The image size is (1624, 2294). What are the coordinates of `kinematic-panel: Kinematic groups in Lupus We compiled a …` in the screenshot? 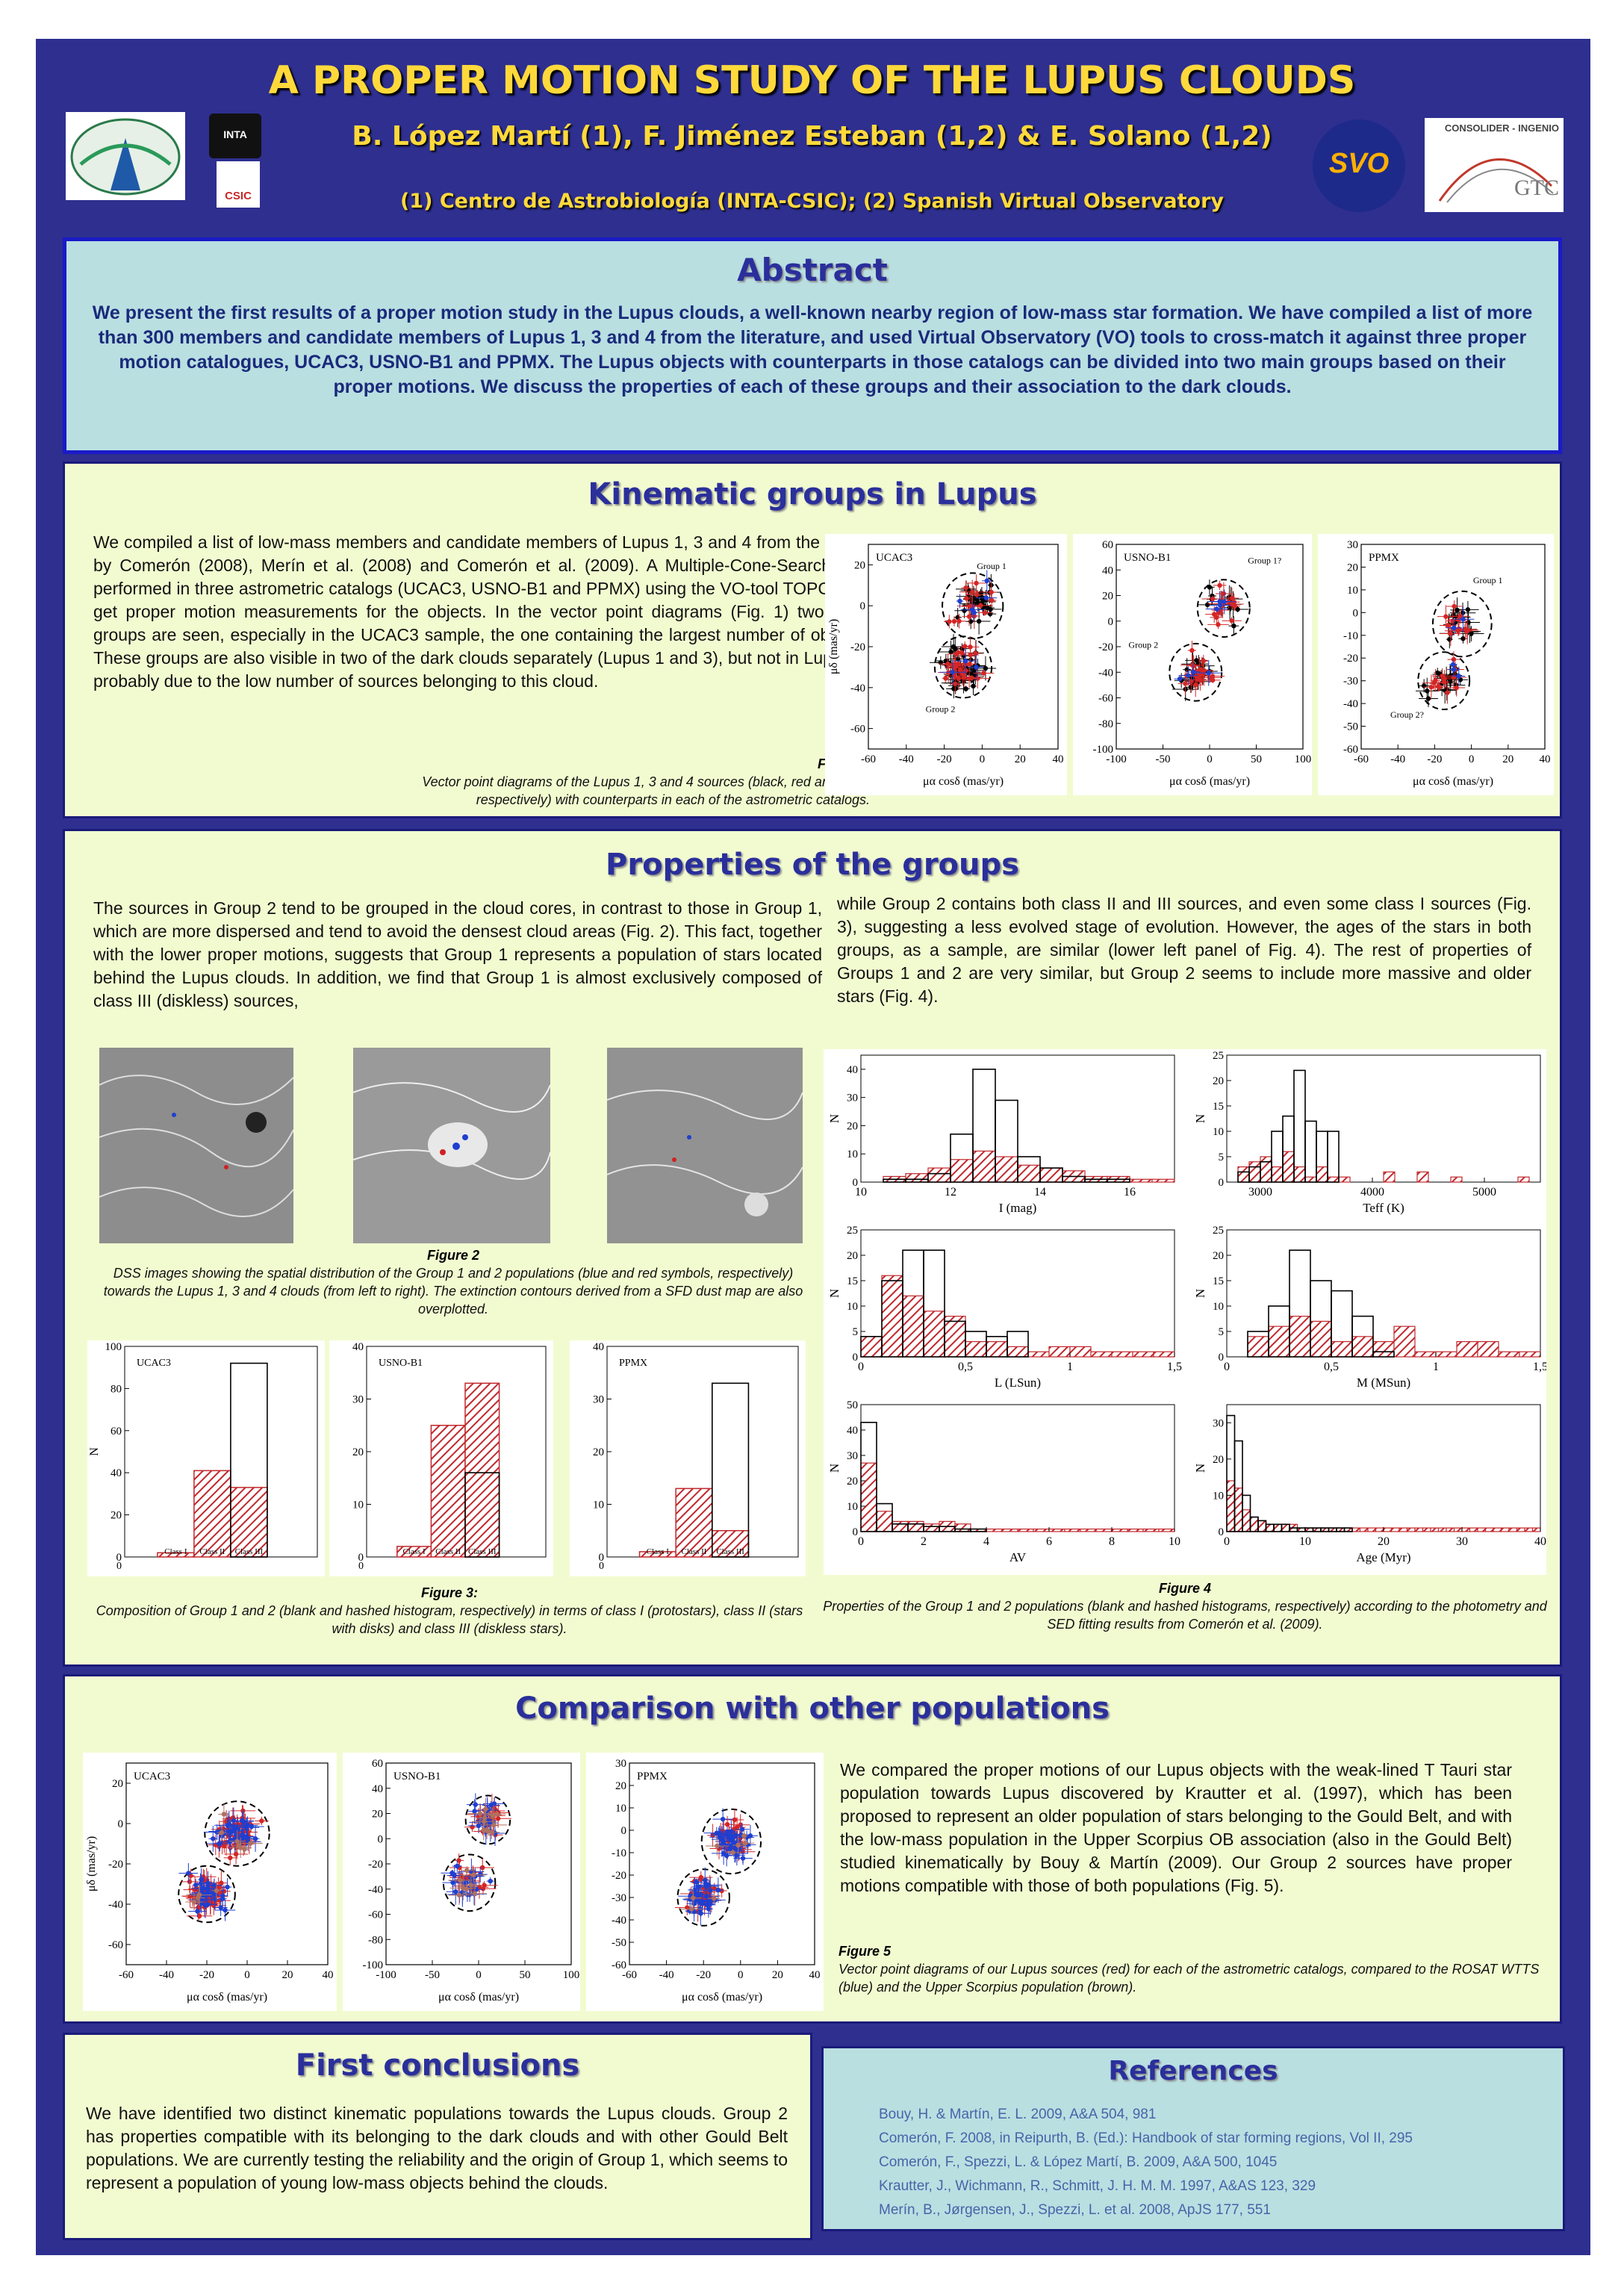 It's located at (813, 639).